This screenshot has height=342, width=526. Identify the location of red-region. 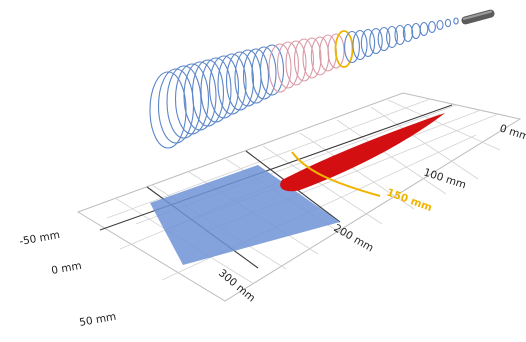
(362, 152).